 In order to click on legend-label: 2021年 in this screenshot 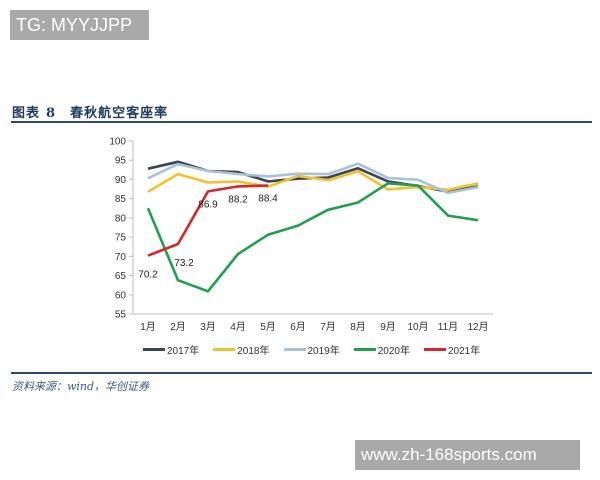, I will do `click(464, 351)`.